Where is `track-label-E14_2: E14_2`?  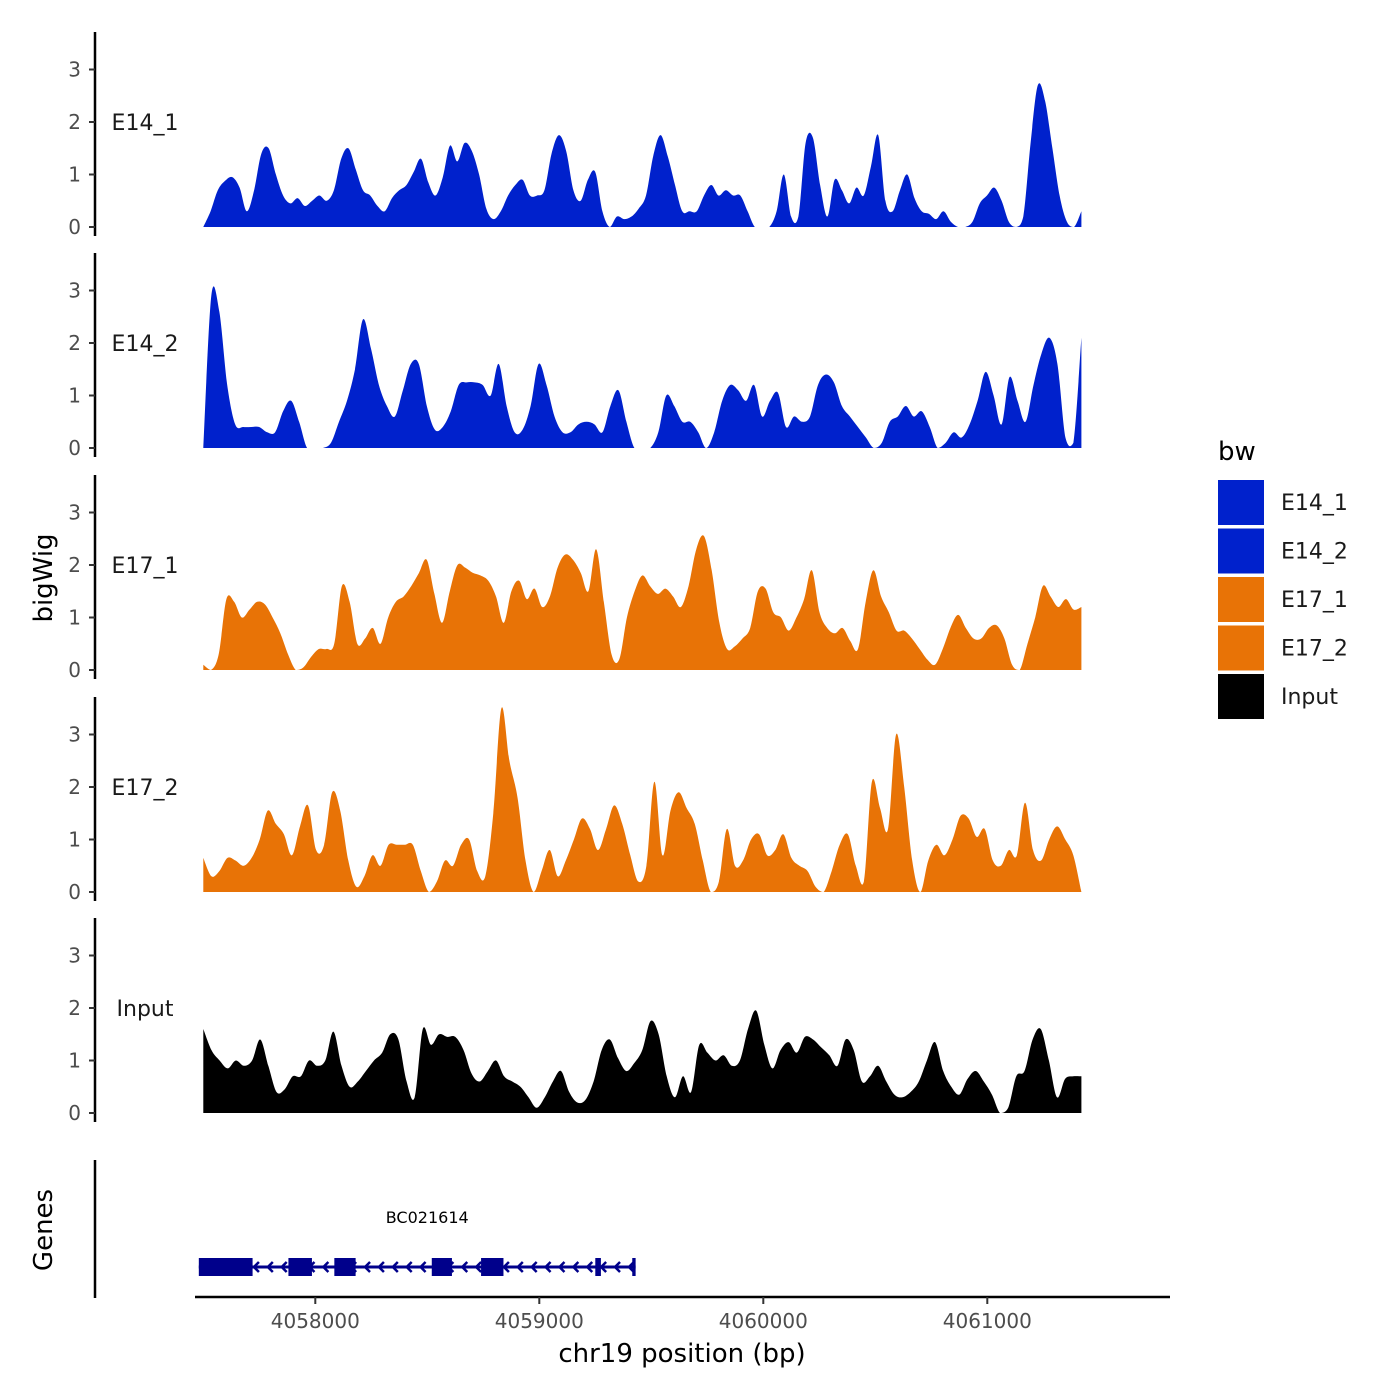
track-label-E14_2: E14_2 is located at coordinates (145, 344).